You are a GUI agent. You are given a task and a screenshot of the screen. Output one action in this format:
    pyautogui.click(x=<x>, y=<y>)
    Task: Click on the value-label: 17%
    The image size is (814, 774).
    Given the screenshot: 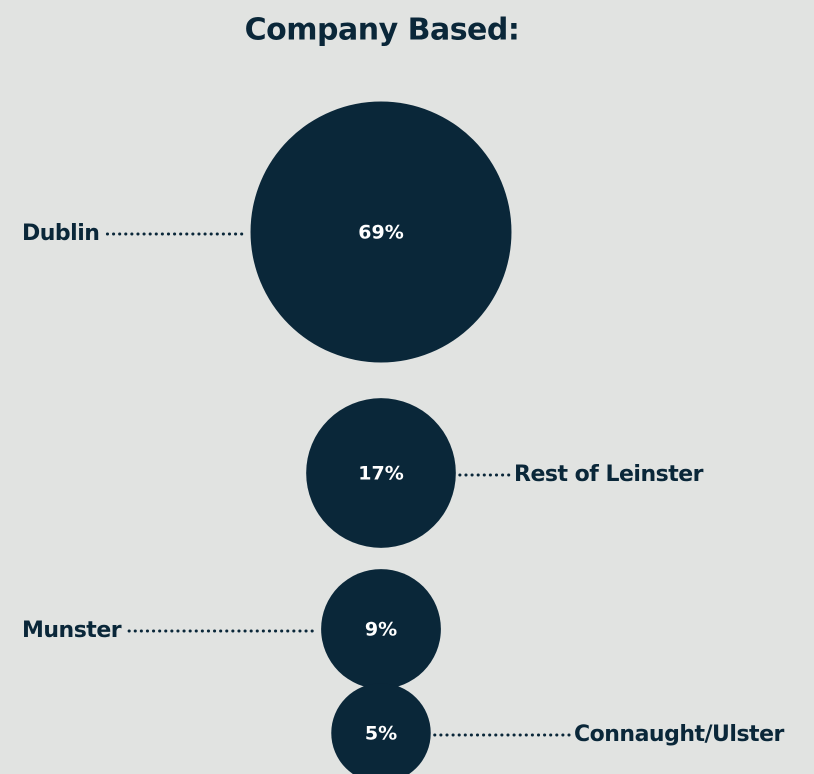 What is the action you would take?
    pyautogui.click(x=380, y=474)
    